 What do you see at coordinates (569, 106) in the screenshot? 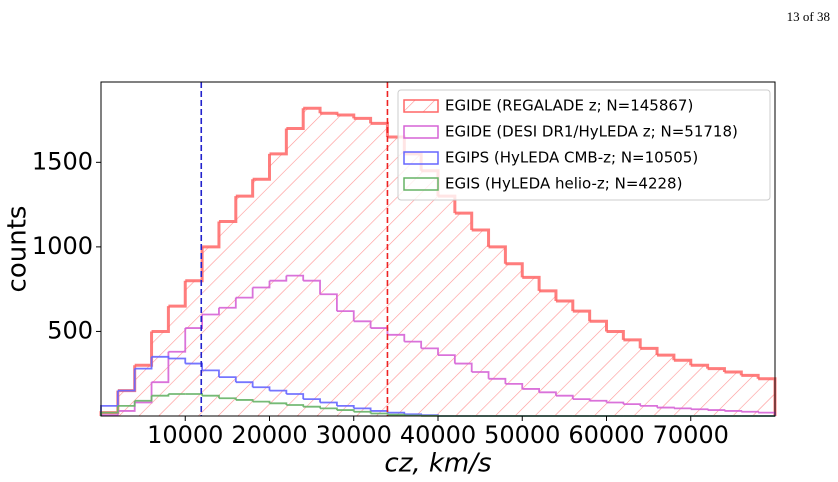
I see `legend-label: EGIDE (REGALADE z; N=145867)` at bounding box center [569, 106].